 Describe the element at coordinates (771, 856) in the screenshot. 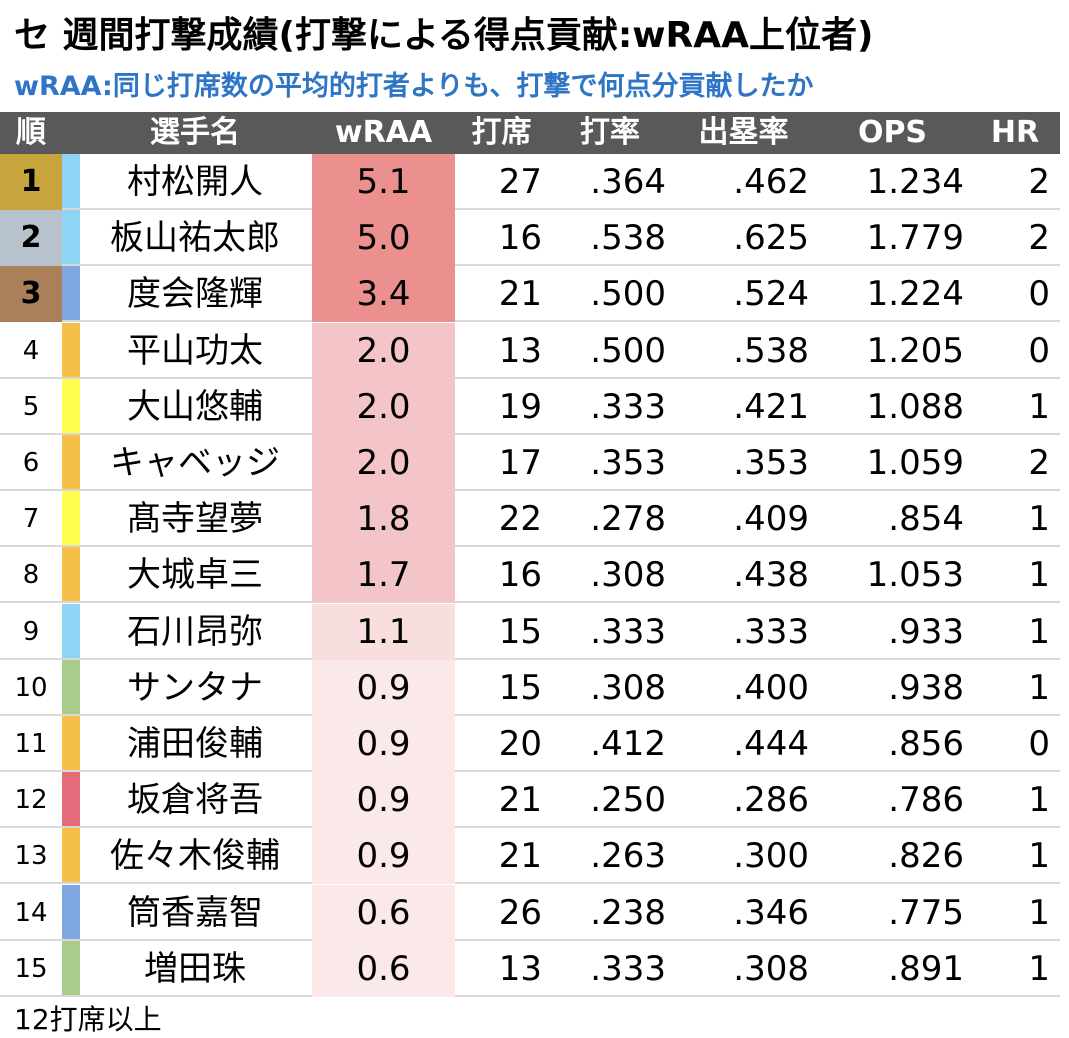

I see `stat: .300` at that location.